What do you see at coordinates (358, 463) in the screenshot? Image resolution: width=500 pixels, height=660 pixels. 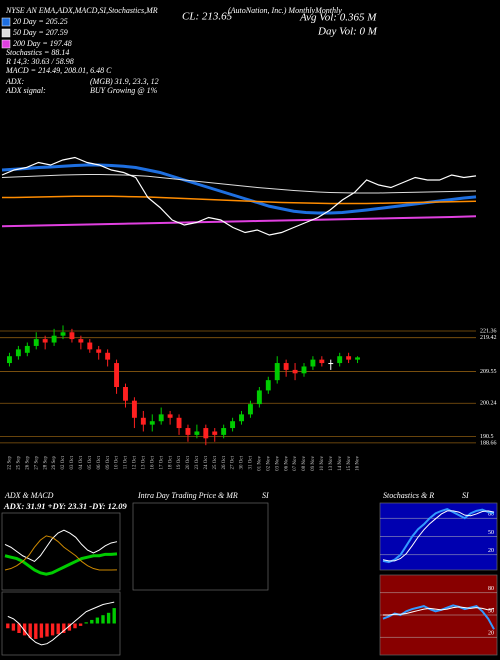 I see `x-tick-label: 16 Nov` at bounding box center [358, 463].